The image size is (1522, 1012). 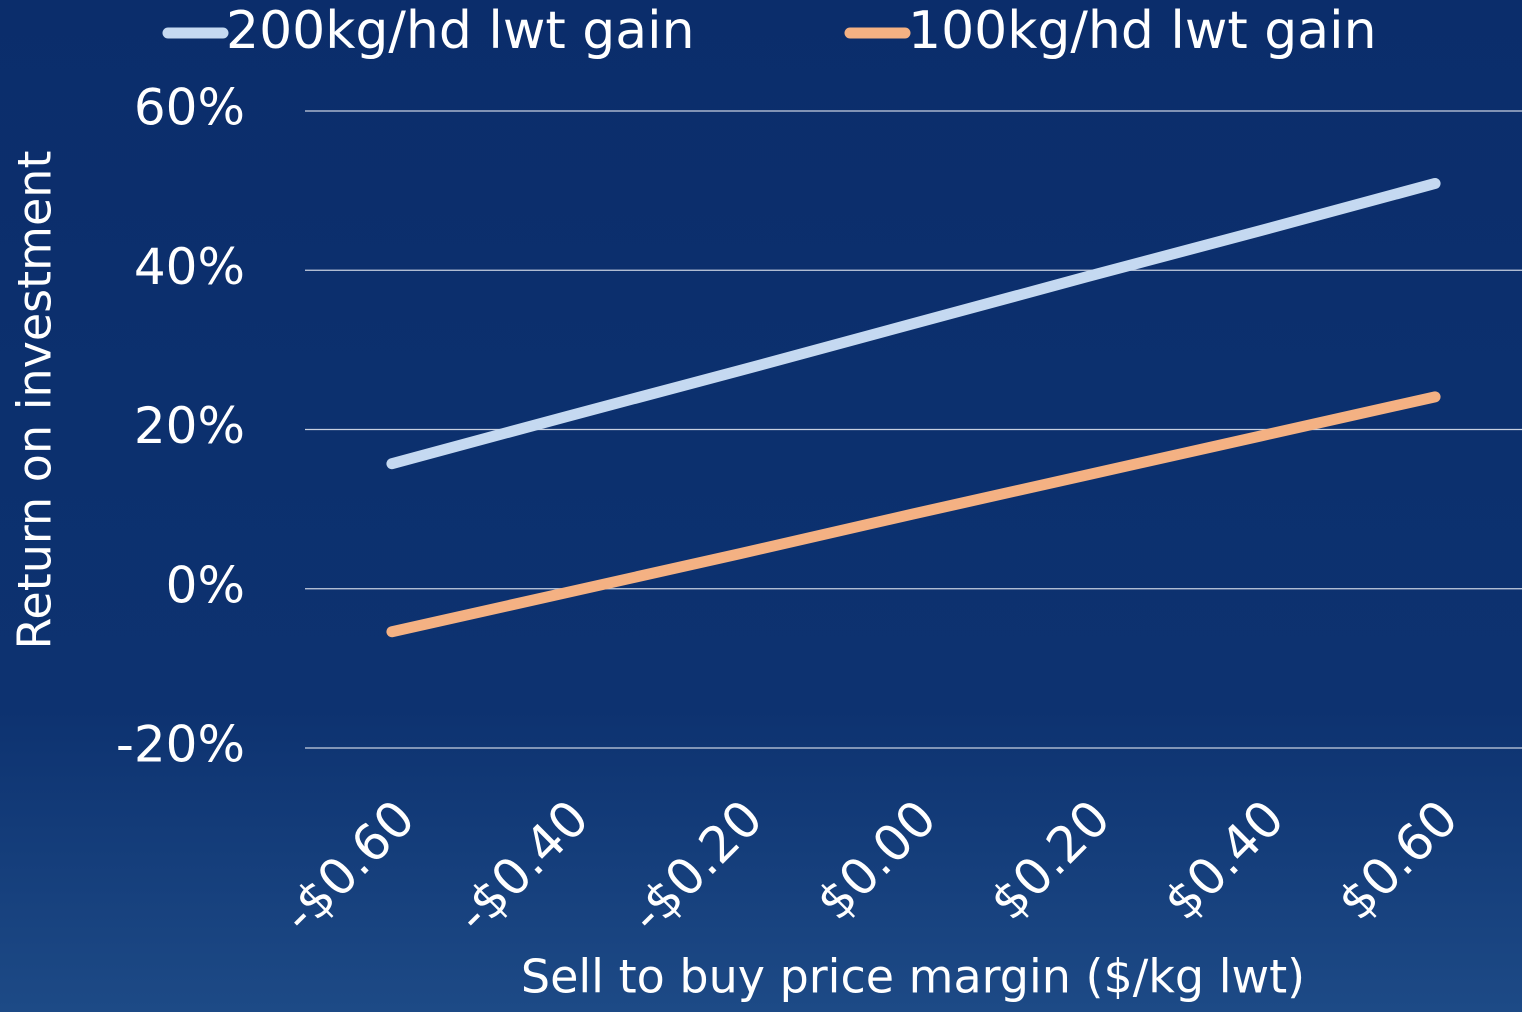 What do you see at coordinates (205, 585) in the screenshot?
I see `y-tick-label: 0%` at bounding box center [205, 585].